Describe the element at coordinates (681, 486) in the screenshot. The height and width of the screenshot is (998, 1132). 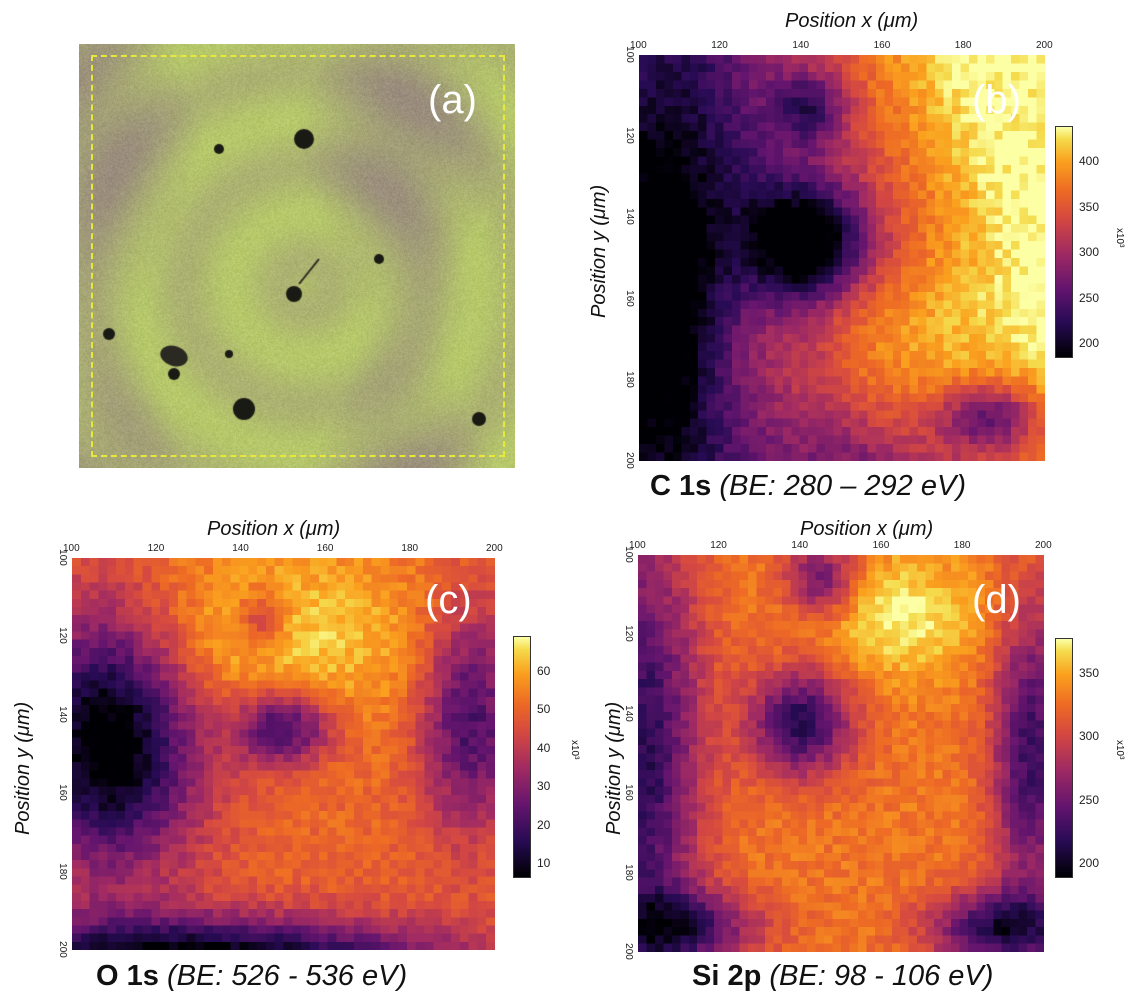
I see `caption-element-b: C 1s` at that location.